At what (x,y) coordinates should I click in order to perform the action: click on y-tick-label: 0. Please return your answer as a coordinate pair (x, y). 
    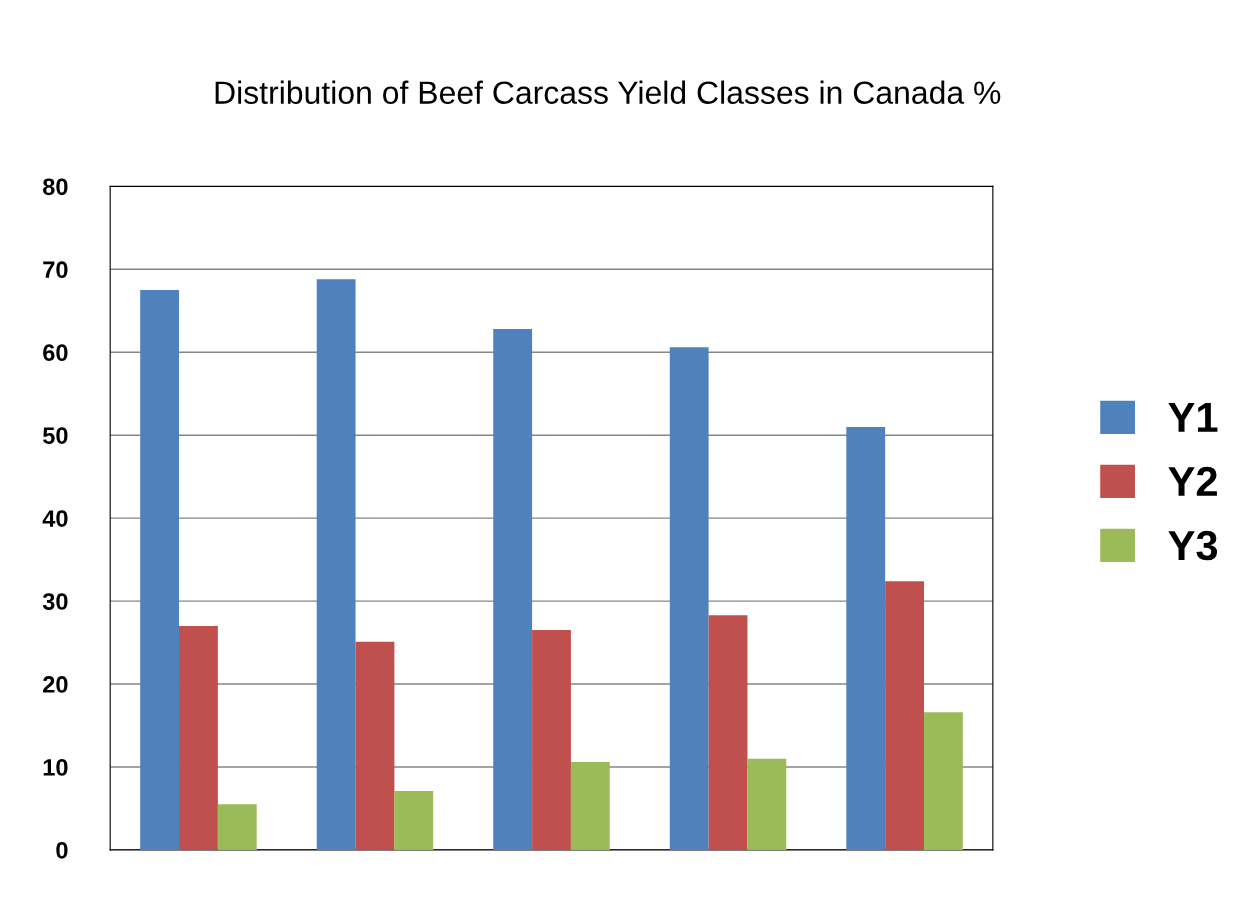
    Looking at the image, I should click on (62, 850).